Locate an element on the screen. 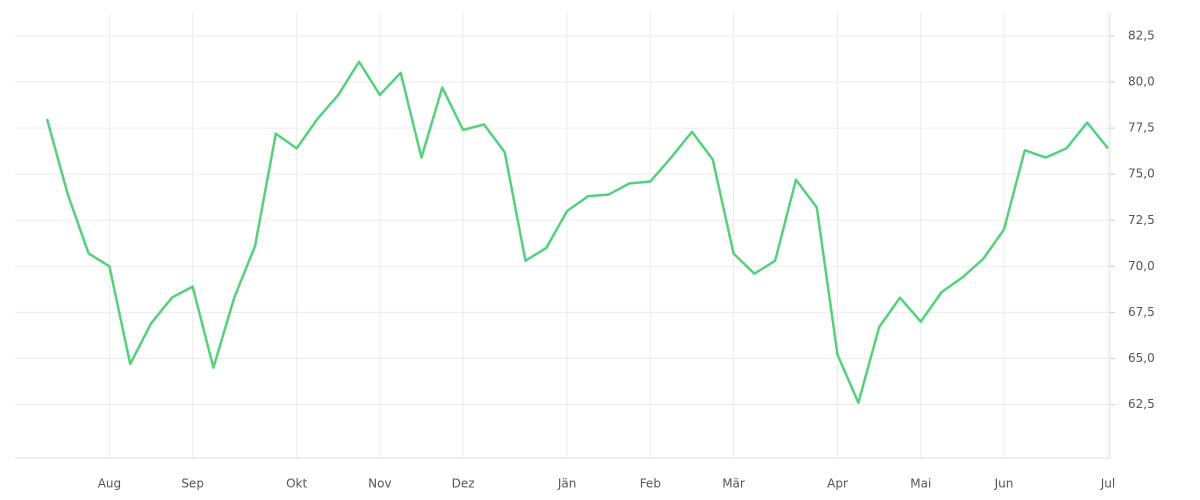  x-tick-label: Aug is located at coordinates (109, 484).